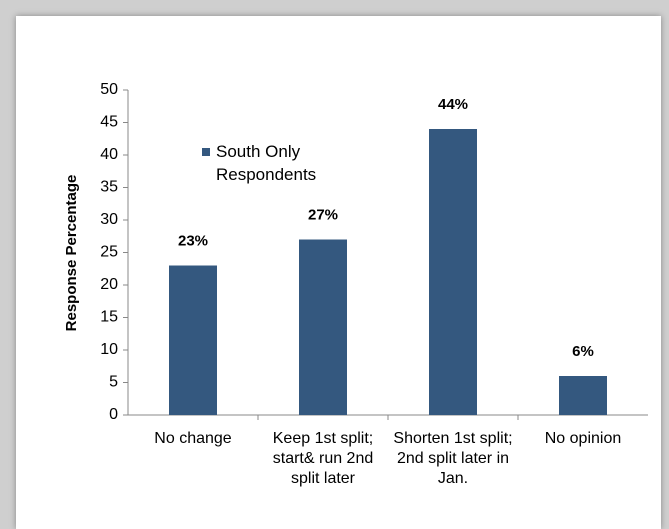  What do you see at coordinates (109, 252) in the screenshot?
I see `y-tick-label: 25` at bounding box center [109, 252].